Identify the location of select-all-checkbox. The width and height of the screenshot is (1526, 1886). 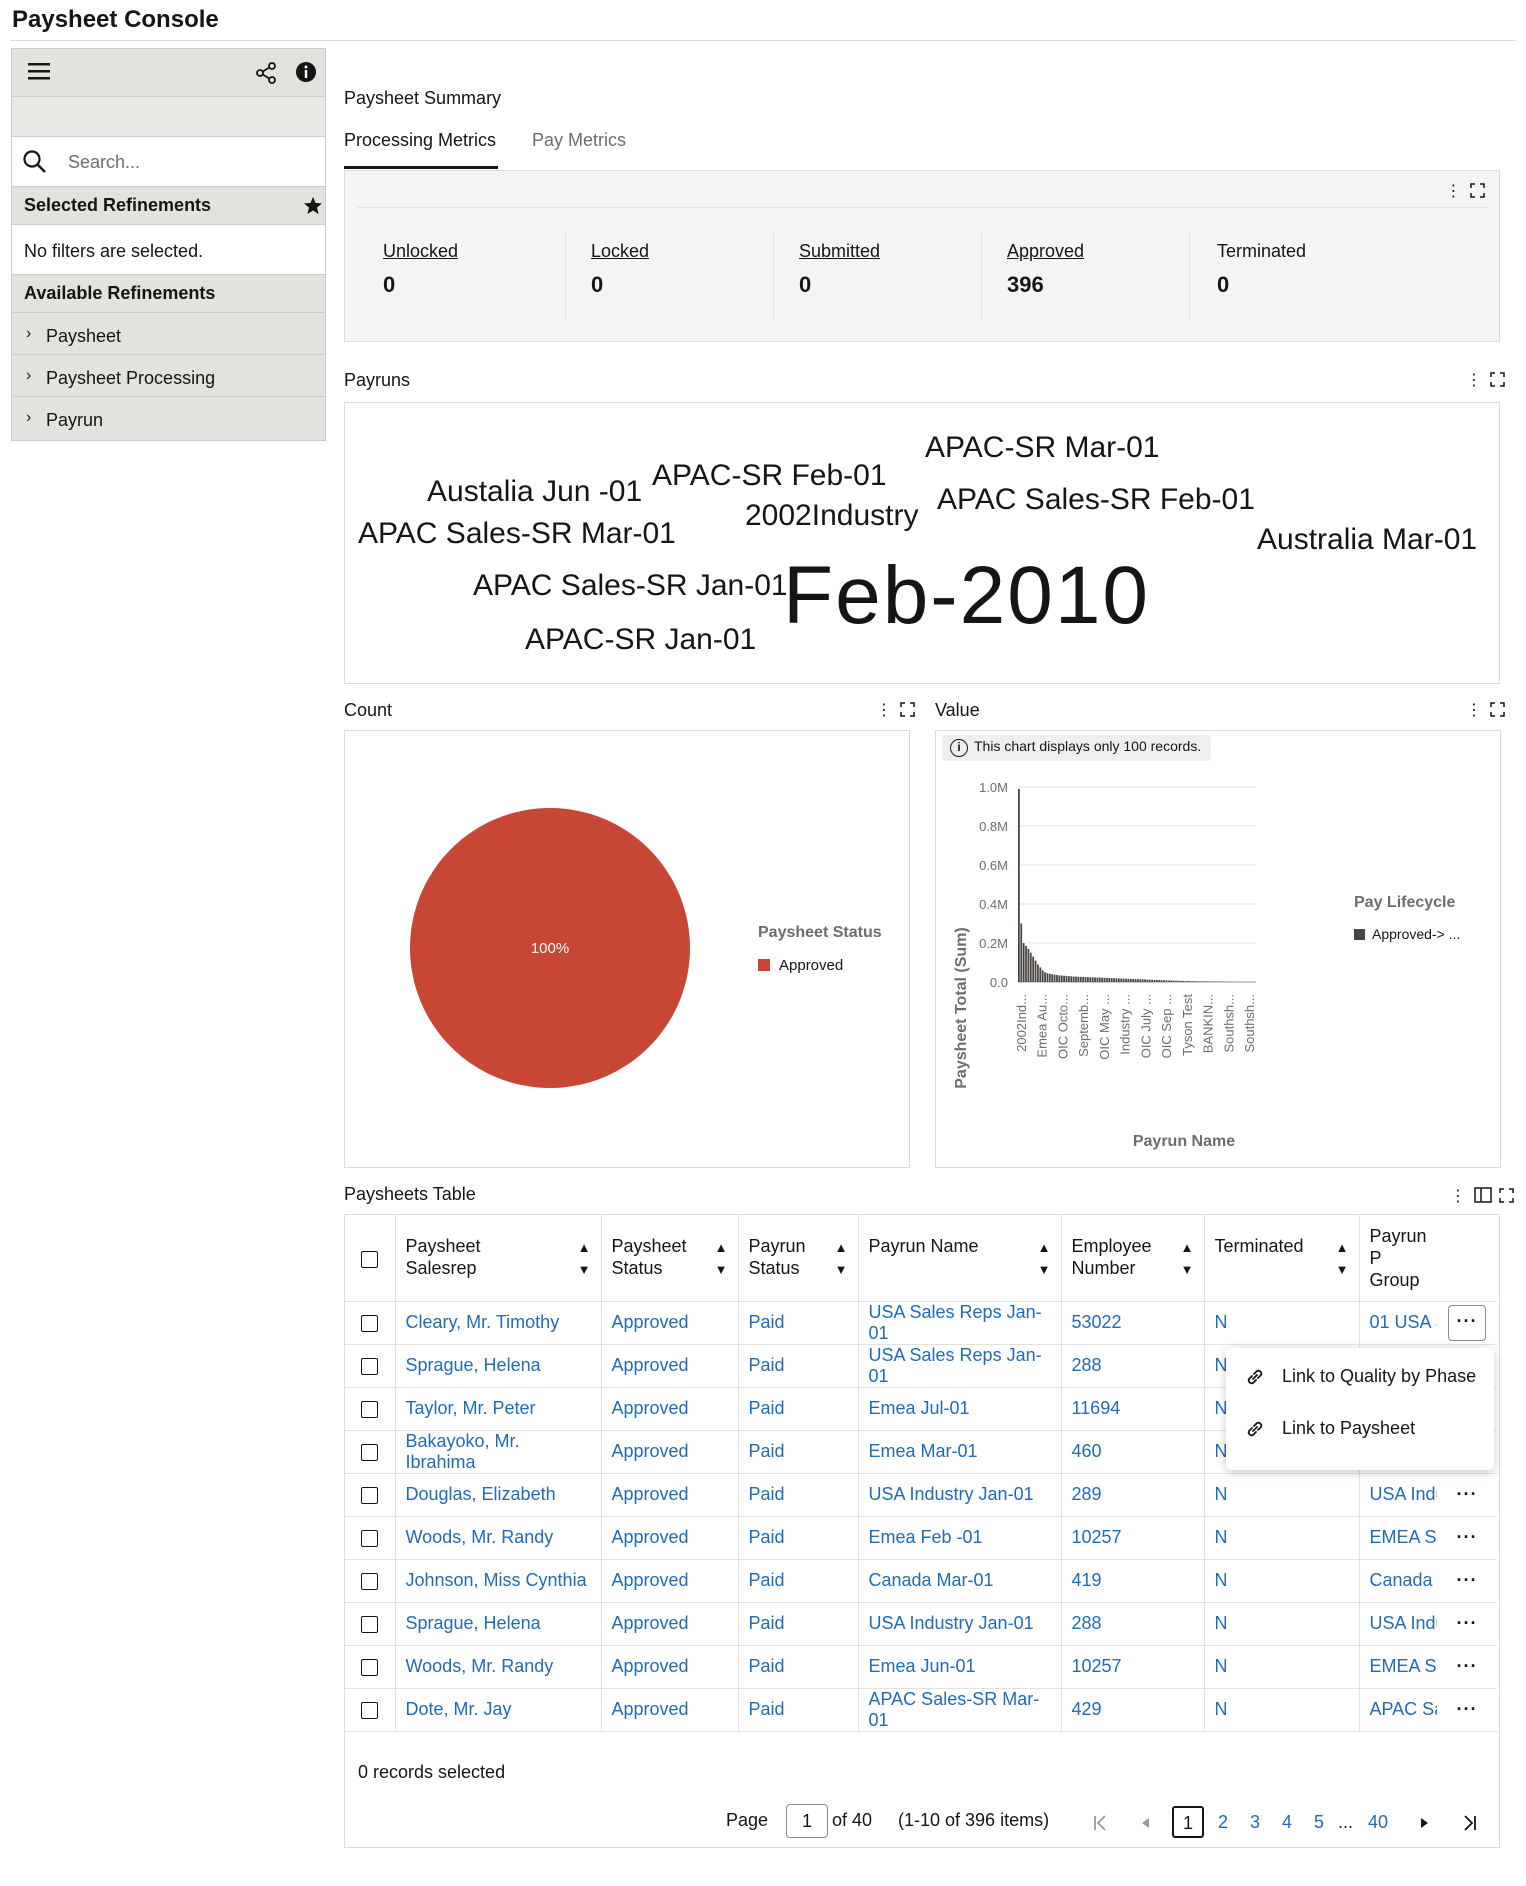
(369, 1259).